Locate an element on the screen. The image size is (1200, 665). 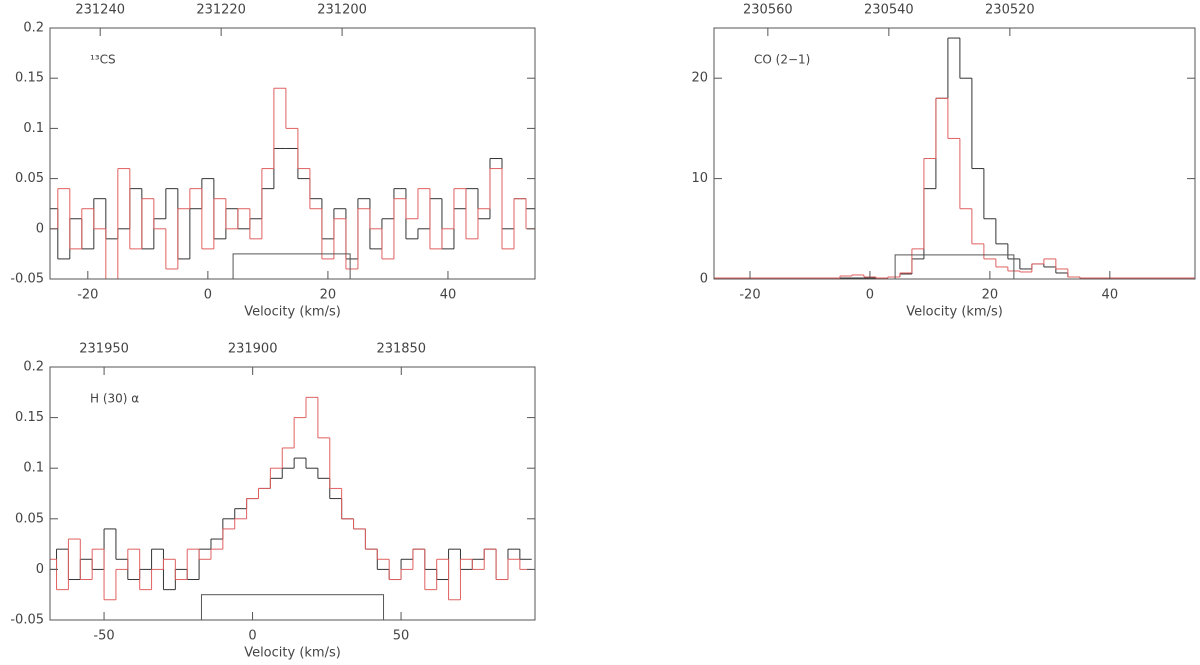
x2-tick-label: 231240 is located at coordinates (100, 10).